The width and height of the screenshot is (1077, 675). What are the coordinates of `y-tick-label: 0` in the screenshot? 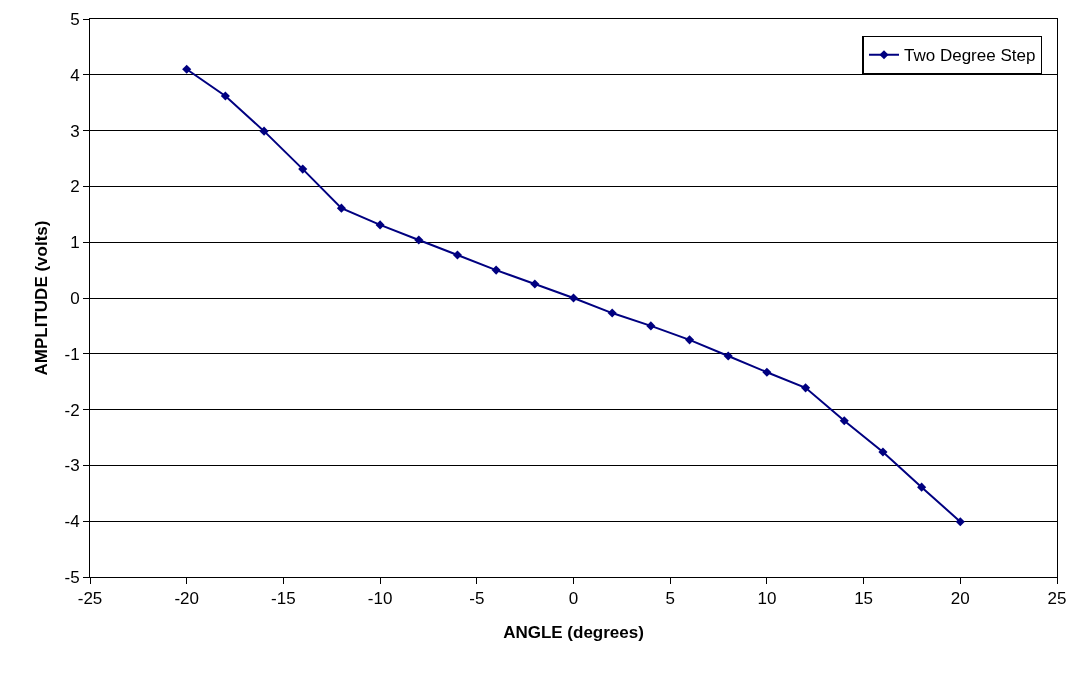 It's located at (75, 298).